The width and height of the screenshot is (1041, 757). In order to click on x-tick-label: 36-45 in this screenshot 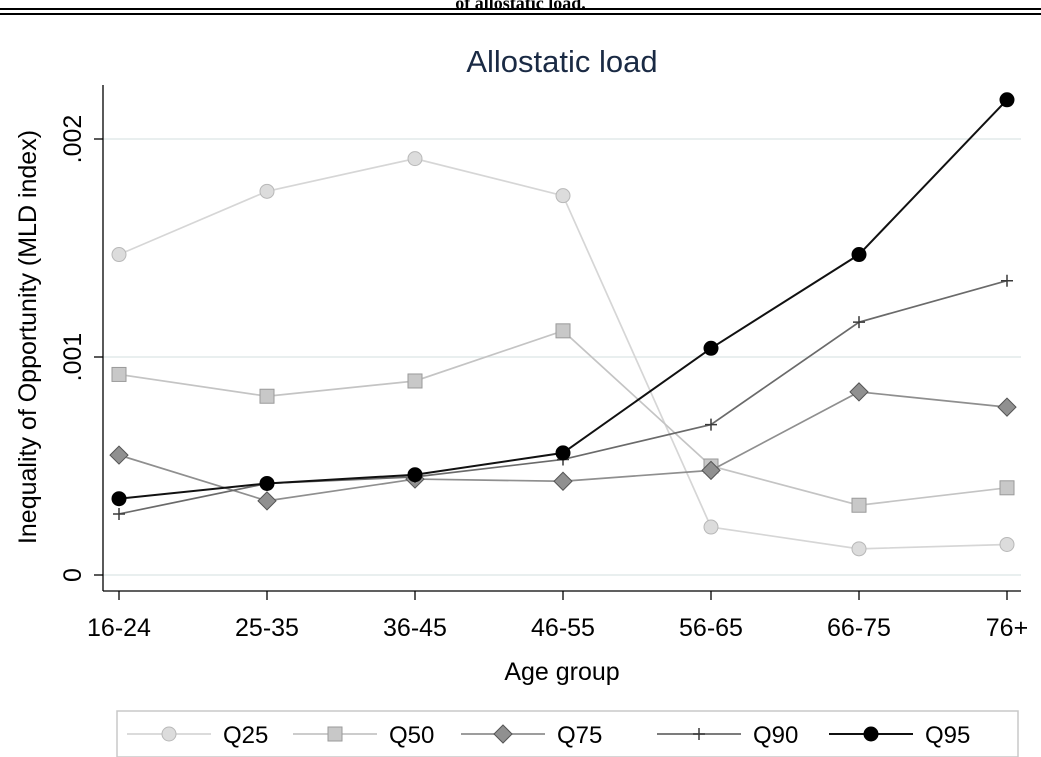, I will do `click(415, 628)`.